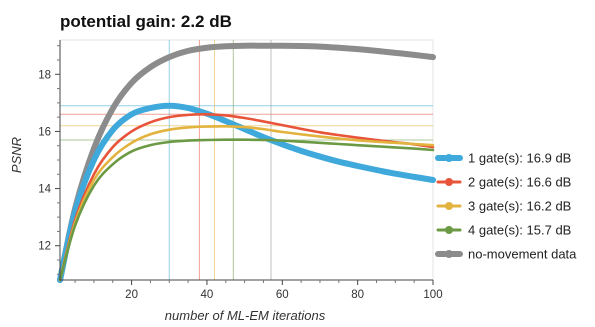  Describe the element at coordinates (245, 315) in the screenshot. I see `x-axis-label: number of ML-EM iterations` at that location.